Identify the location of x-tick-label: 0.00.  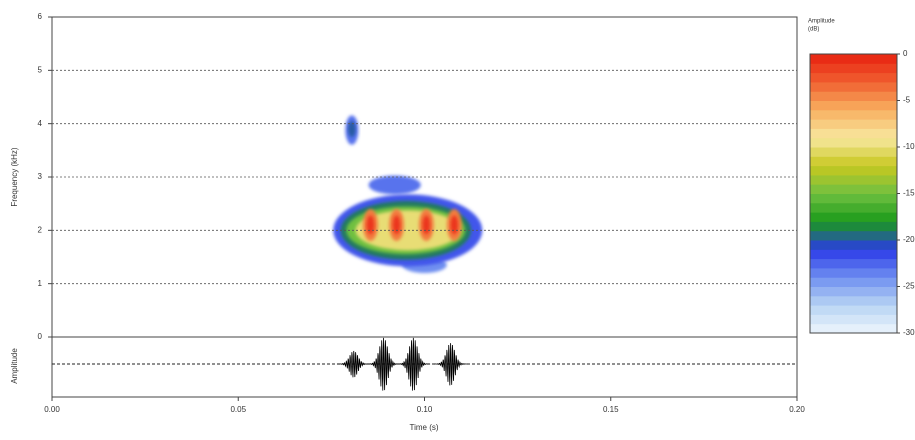
(52, 409).